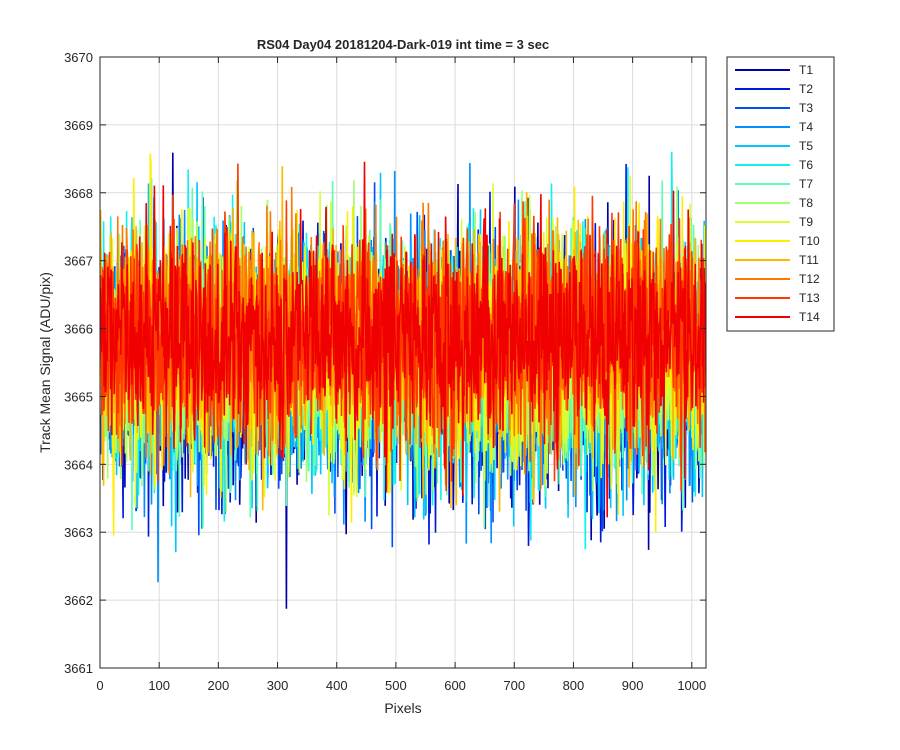 The width and height of the screenshot is (900, 750). I want to click on legend-label-t6: T6, so click(806, 165).